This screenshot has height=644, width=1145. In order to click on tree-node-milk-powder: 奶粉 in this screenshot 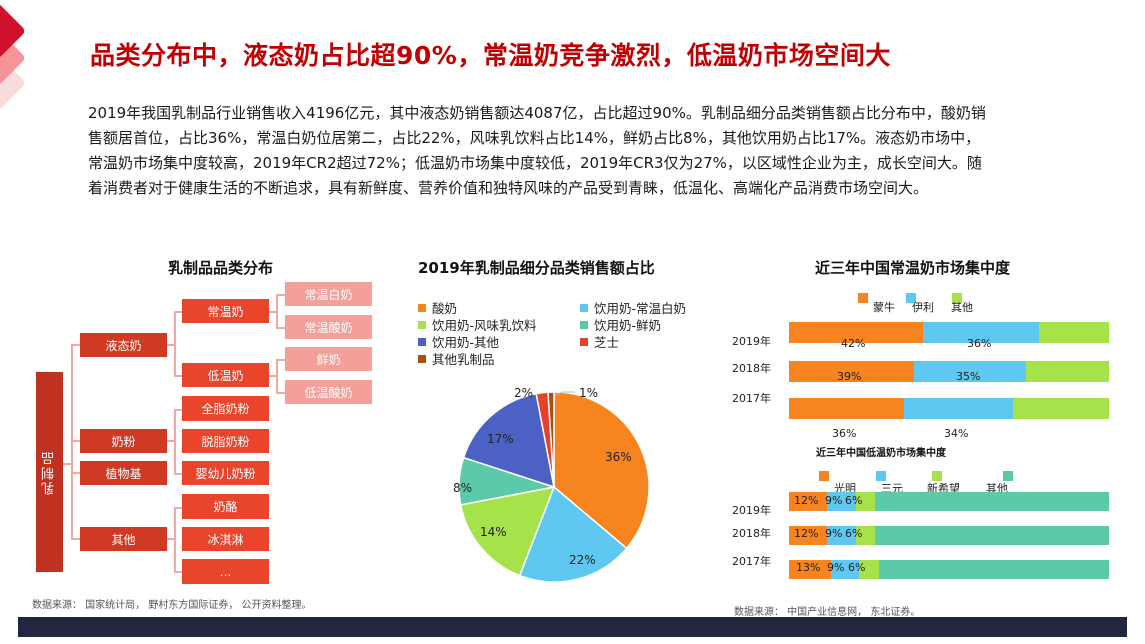, I will do `click(123, 441)`.